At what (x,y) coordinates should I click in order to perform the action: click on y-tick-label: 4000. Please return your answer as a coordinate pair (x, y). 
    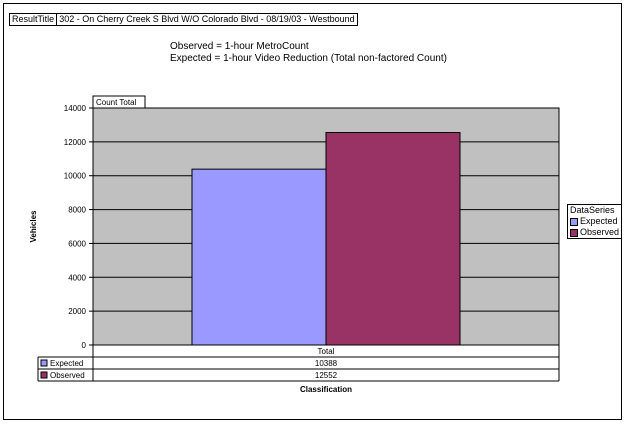
    Looking at the image, I should click on (77, 277).